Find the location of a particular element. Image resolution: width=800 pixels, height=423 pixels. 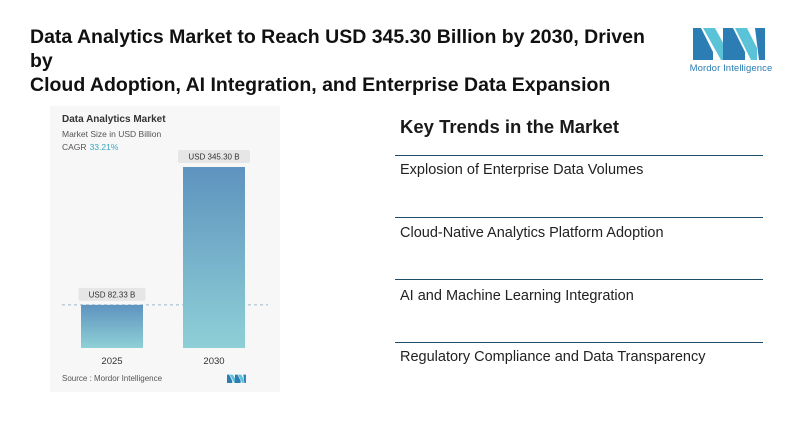

trend-item-3: AI and Machine Learning Integration is located at coordinates (517, 296).